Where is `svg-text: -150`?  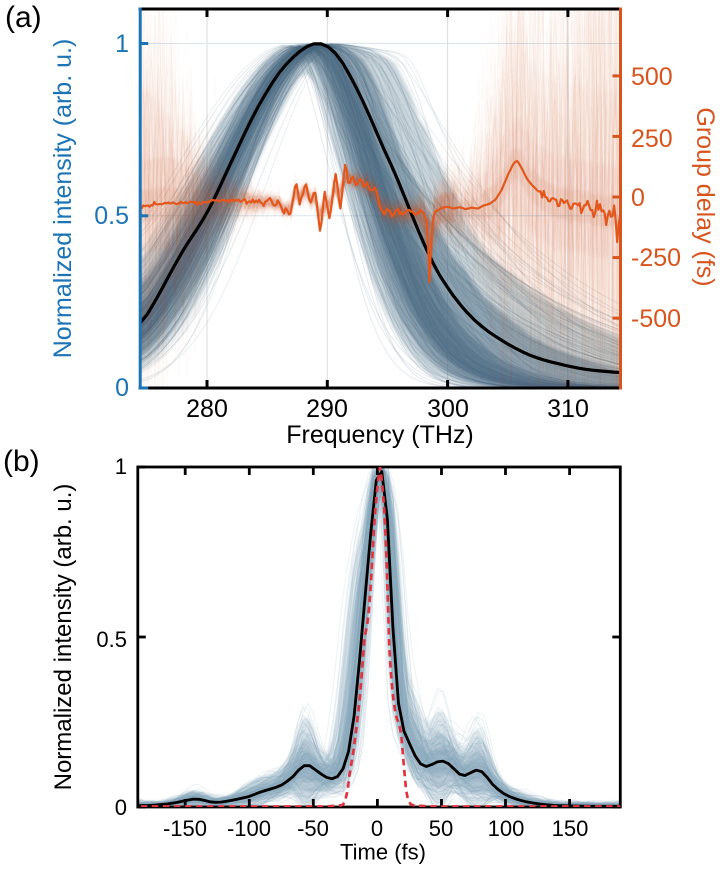
svg-text: -150 is located at coordinates (185, 828).